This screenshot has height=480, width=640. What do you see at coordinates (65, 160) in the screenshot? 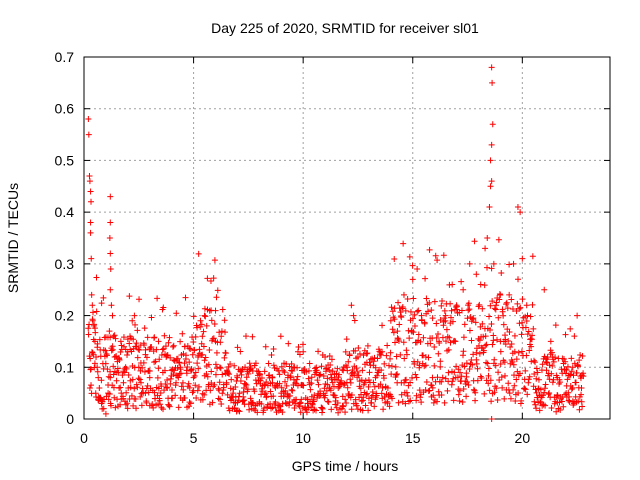
I see `y-tick-label: 0.5` at bounding box center [65, 160].